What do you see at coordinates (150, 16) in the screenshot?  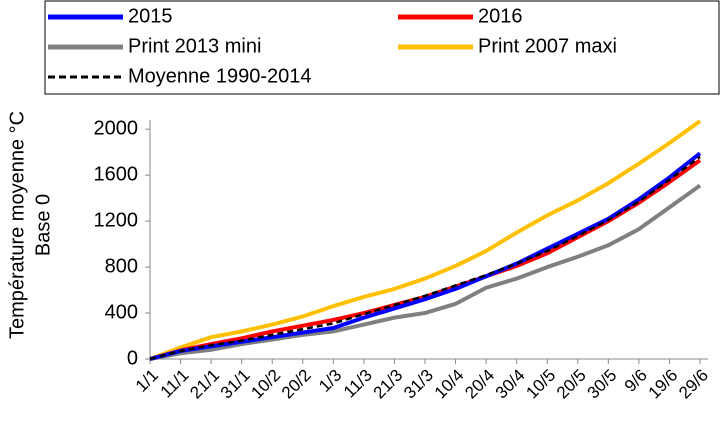 I see `legend-label: 2015` at bounding box center [150, 16].